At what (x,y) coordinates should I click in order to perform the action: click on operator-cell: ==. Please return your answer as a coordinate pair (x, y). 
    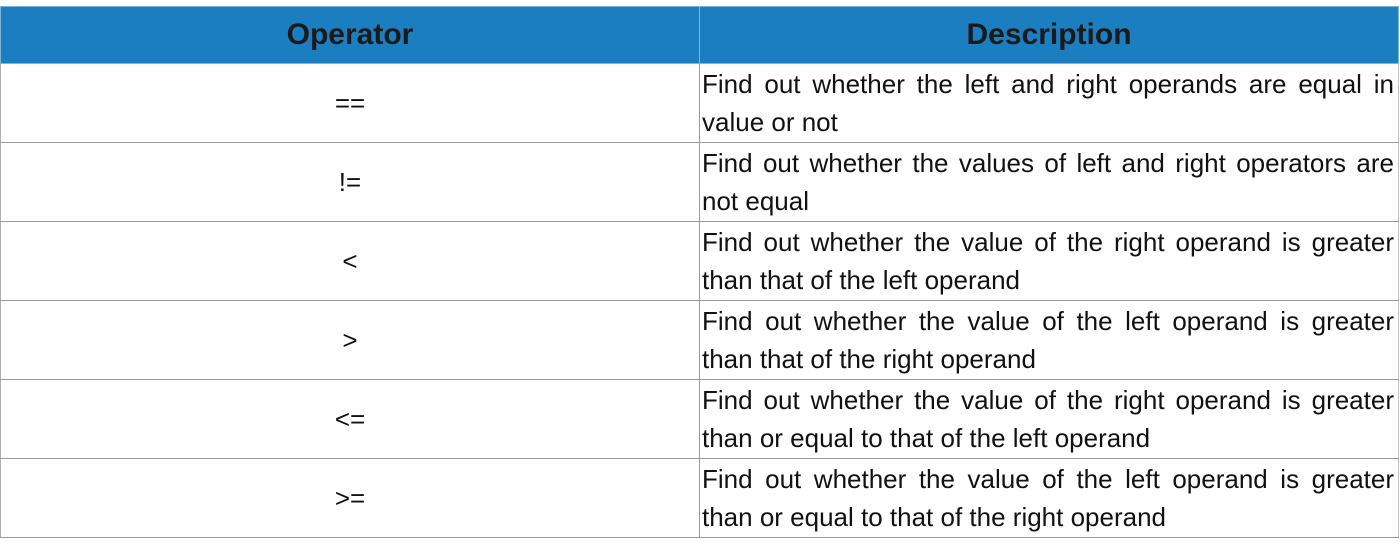
    Looking at the image, I should click on (350, 103).